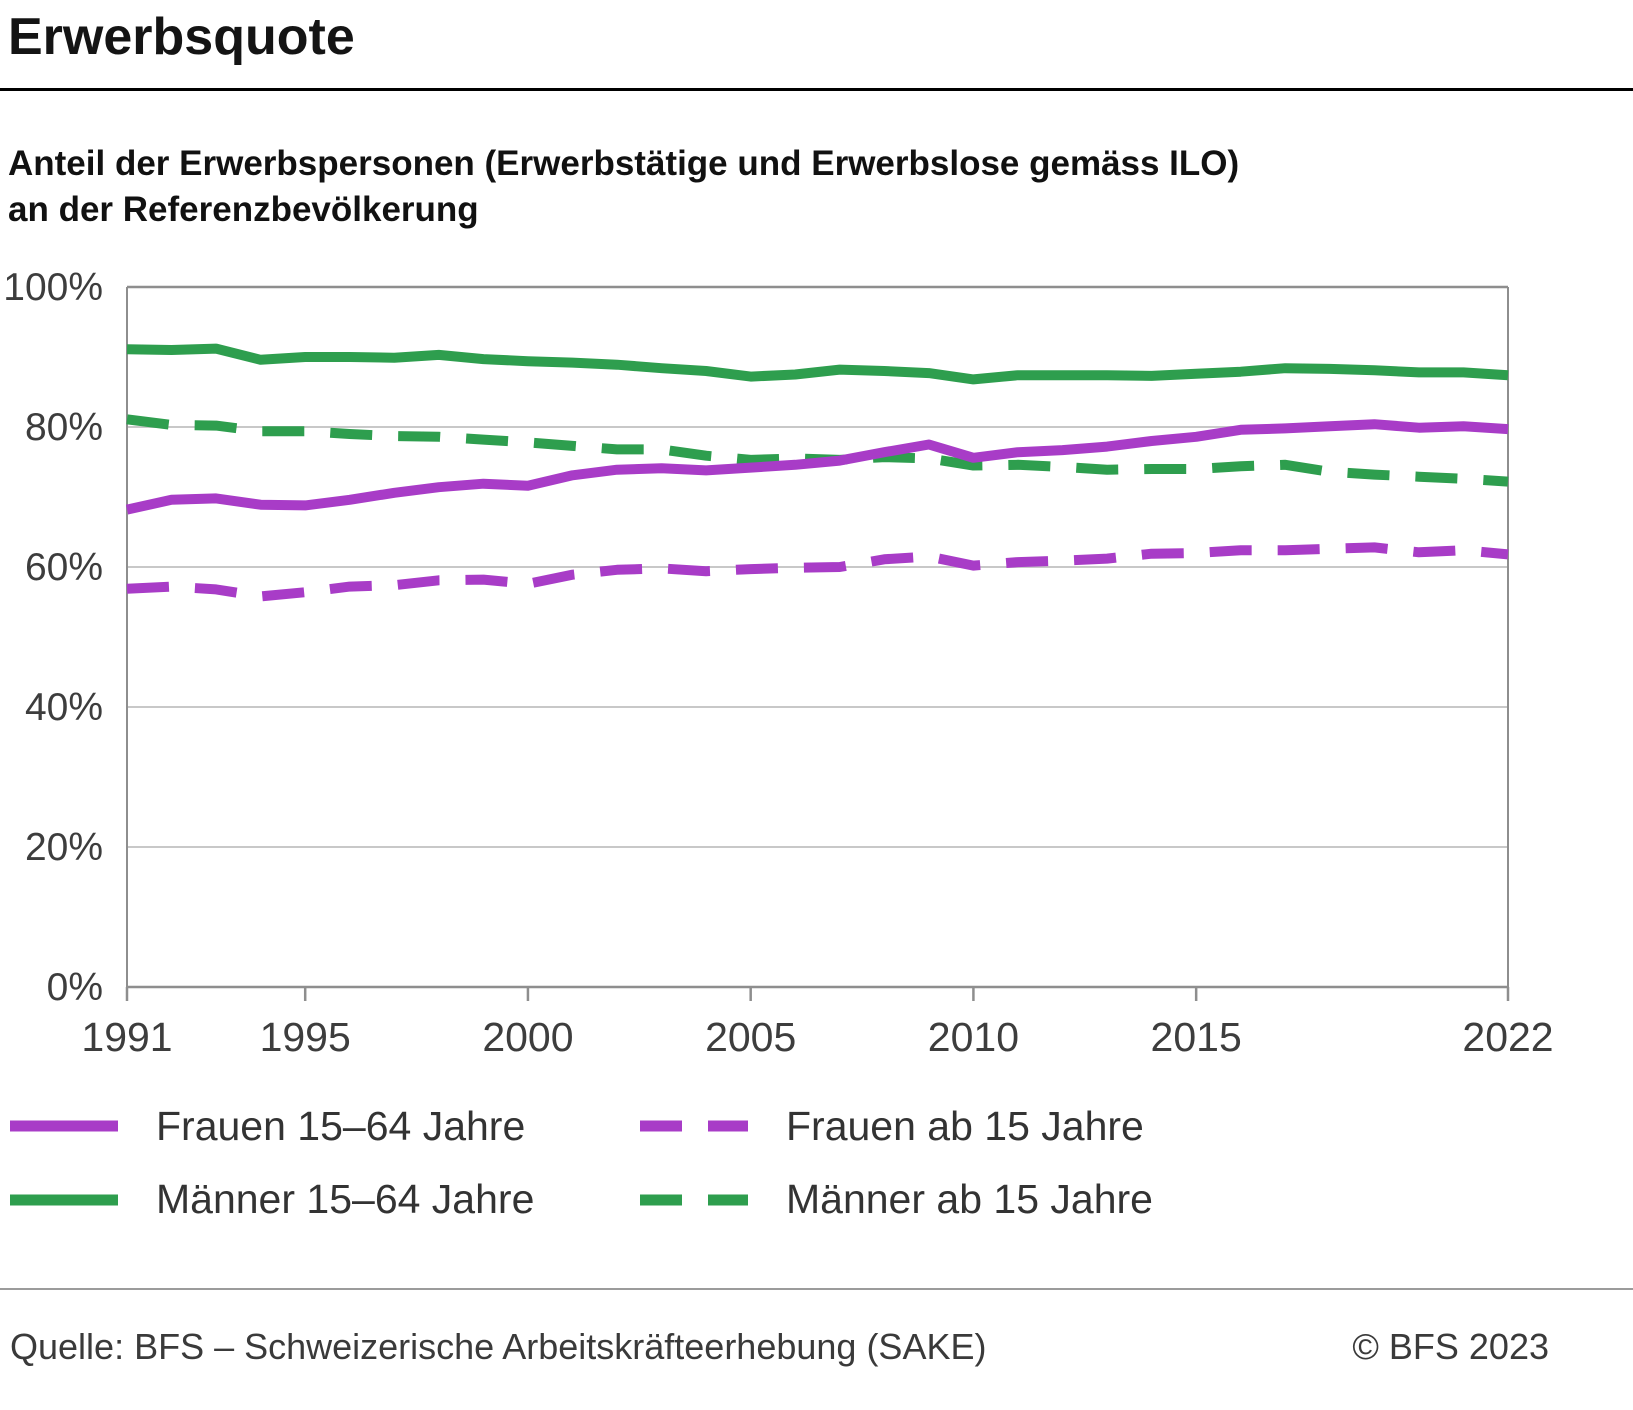 This screenshot has width=1633, height=1410. Describe the element at coordinates (64, 567) in the screenshot. I see `svg-text: 60%` at that location.